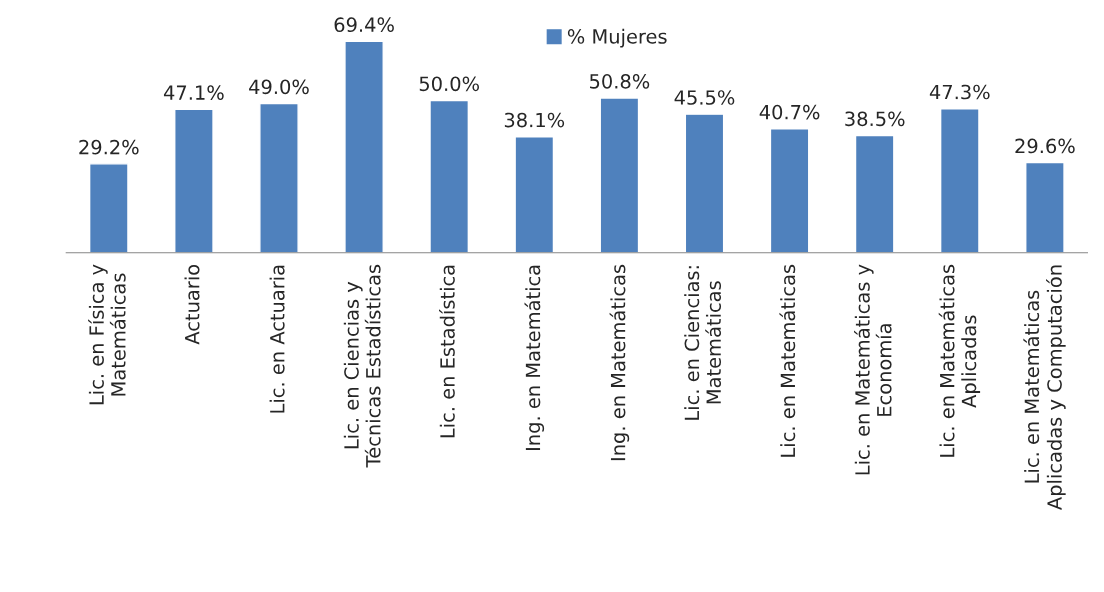 The image size is (1104, 592). Describe the element at coordinates (959, 360) in the screenshot. I see `x-tick-label: Lic. en Matemáticas Aplicadas` at that location.